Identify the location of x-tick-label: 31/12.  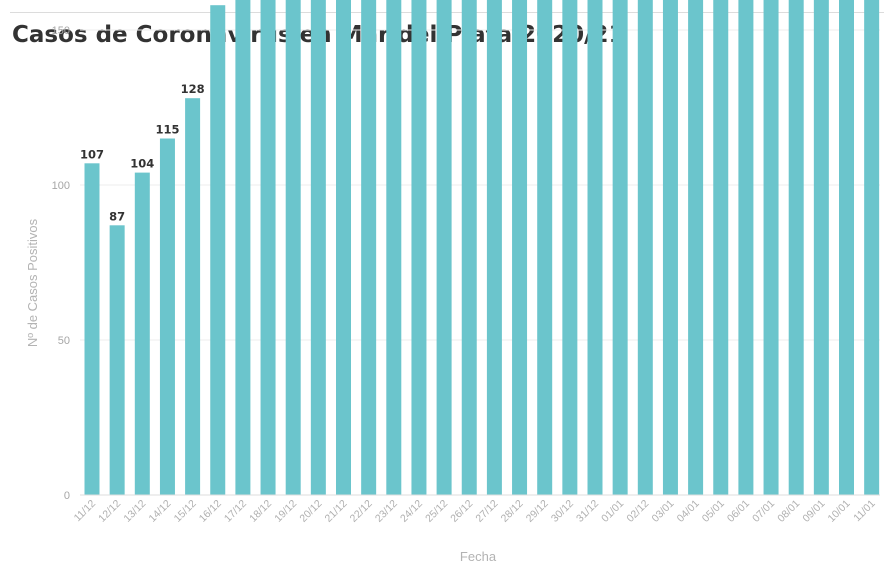
(587, 511).